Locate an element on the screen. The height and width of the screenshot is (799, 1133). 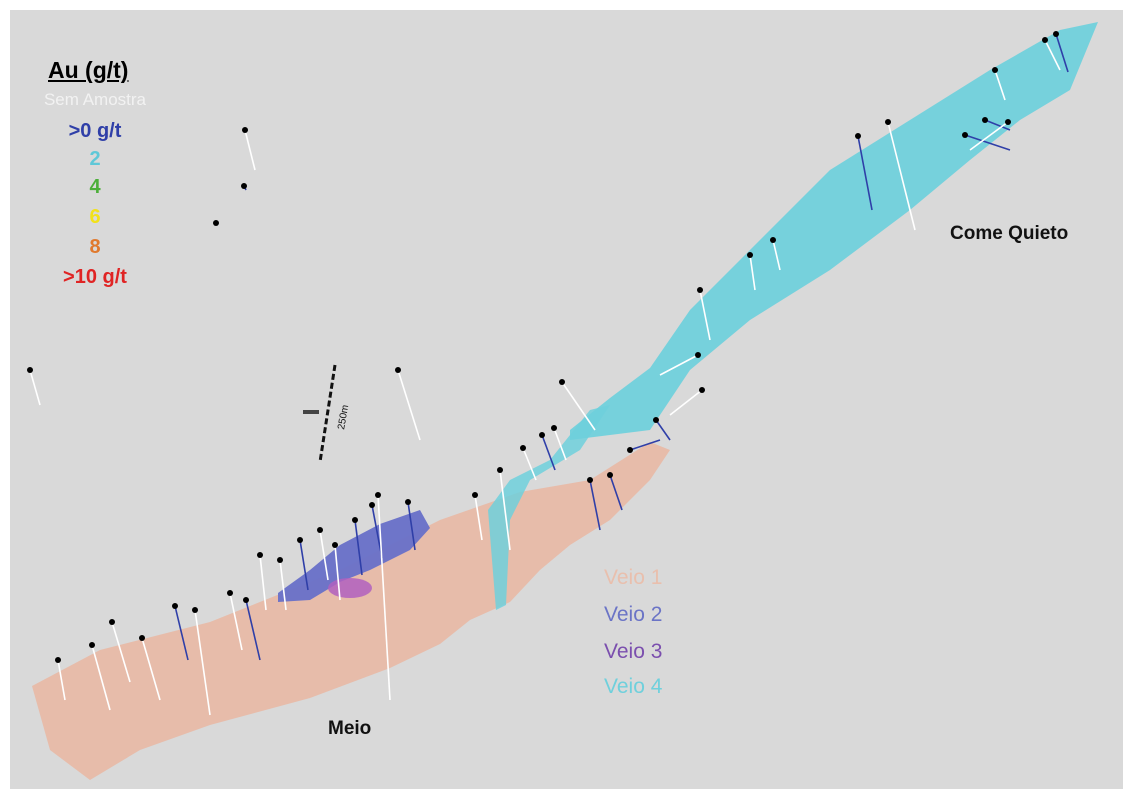
vein-legend-item: Veio 1 is located at coordinates (633, 578).